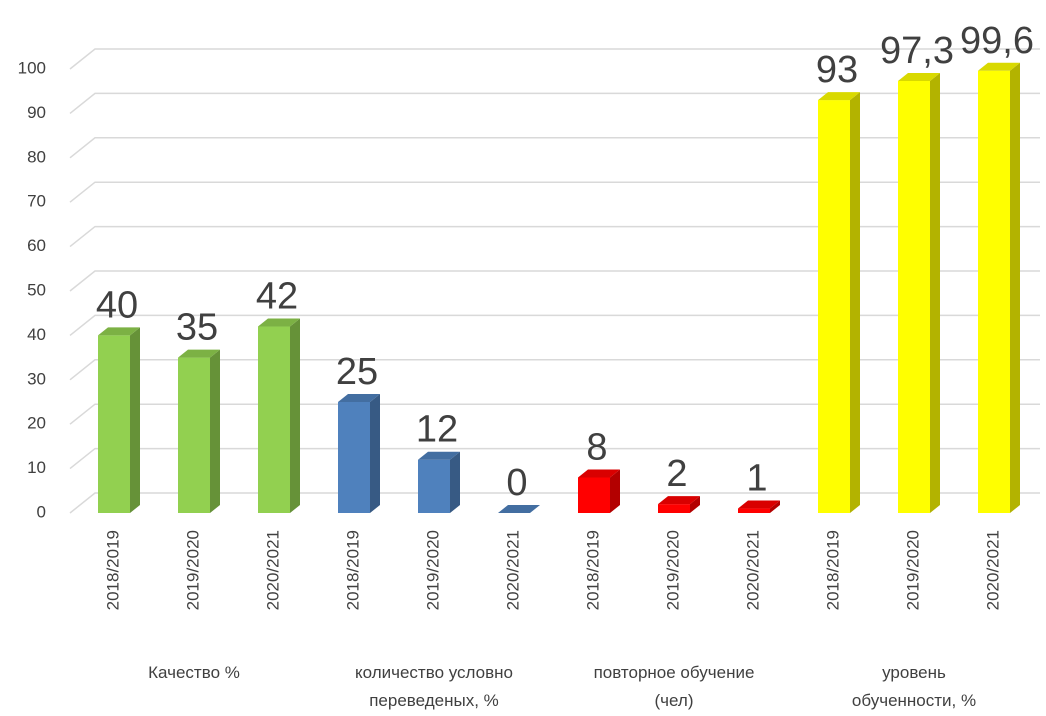 Image resolution: width=1046 pixels, height=716 pixels. Describe the element at coordinates (676, 474) in the screenshot. I see `value-label: 2` at that location.